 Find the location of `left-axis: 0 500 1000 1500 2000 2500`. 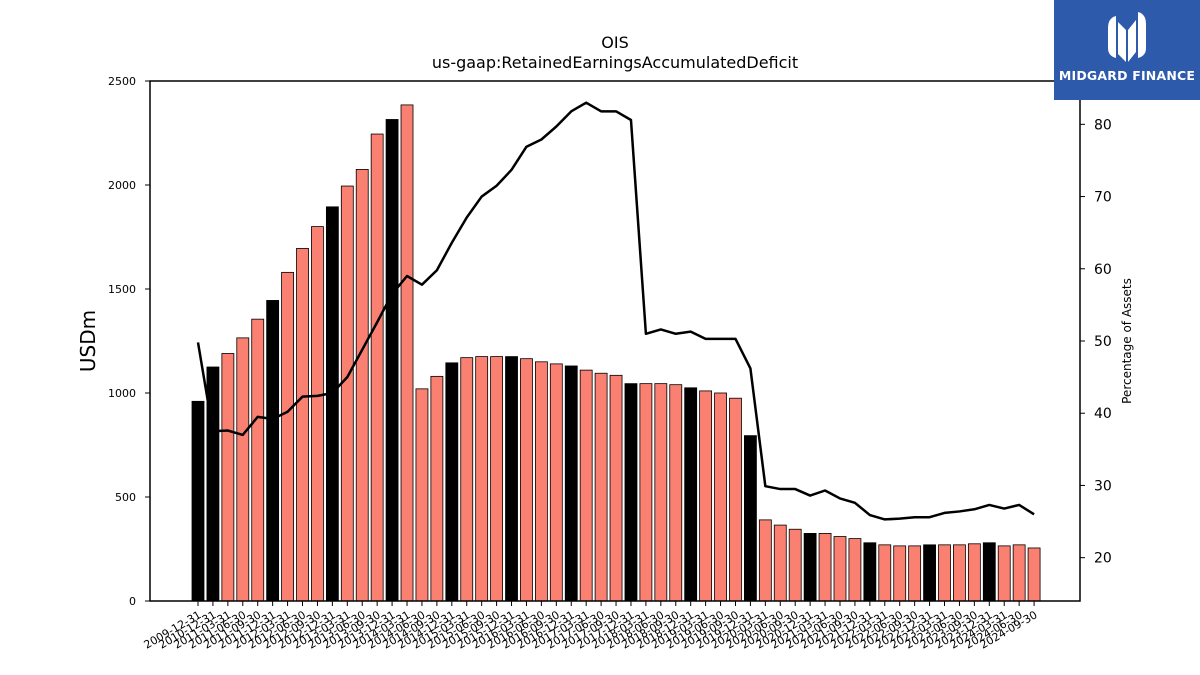

left-axis: 0 500 1000 1500 2000 2500 is located at coordinates (129, 341).